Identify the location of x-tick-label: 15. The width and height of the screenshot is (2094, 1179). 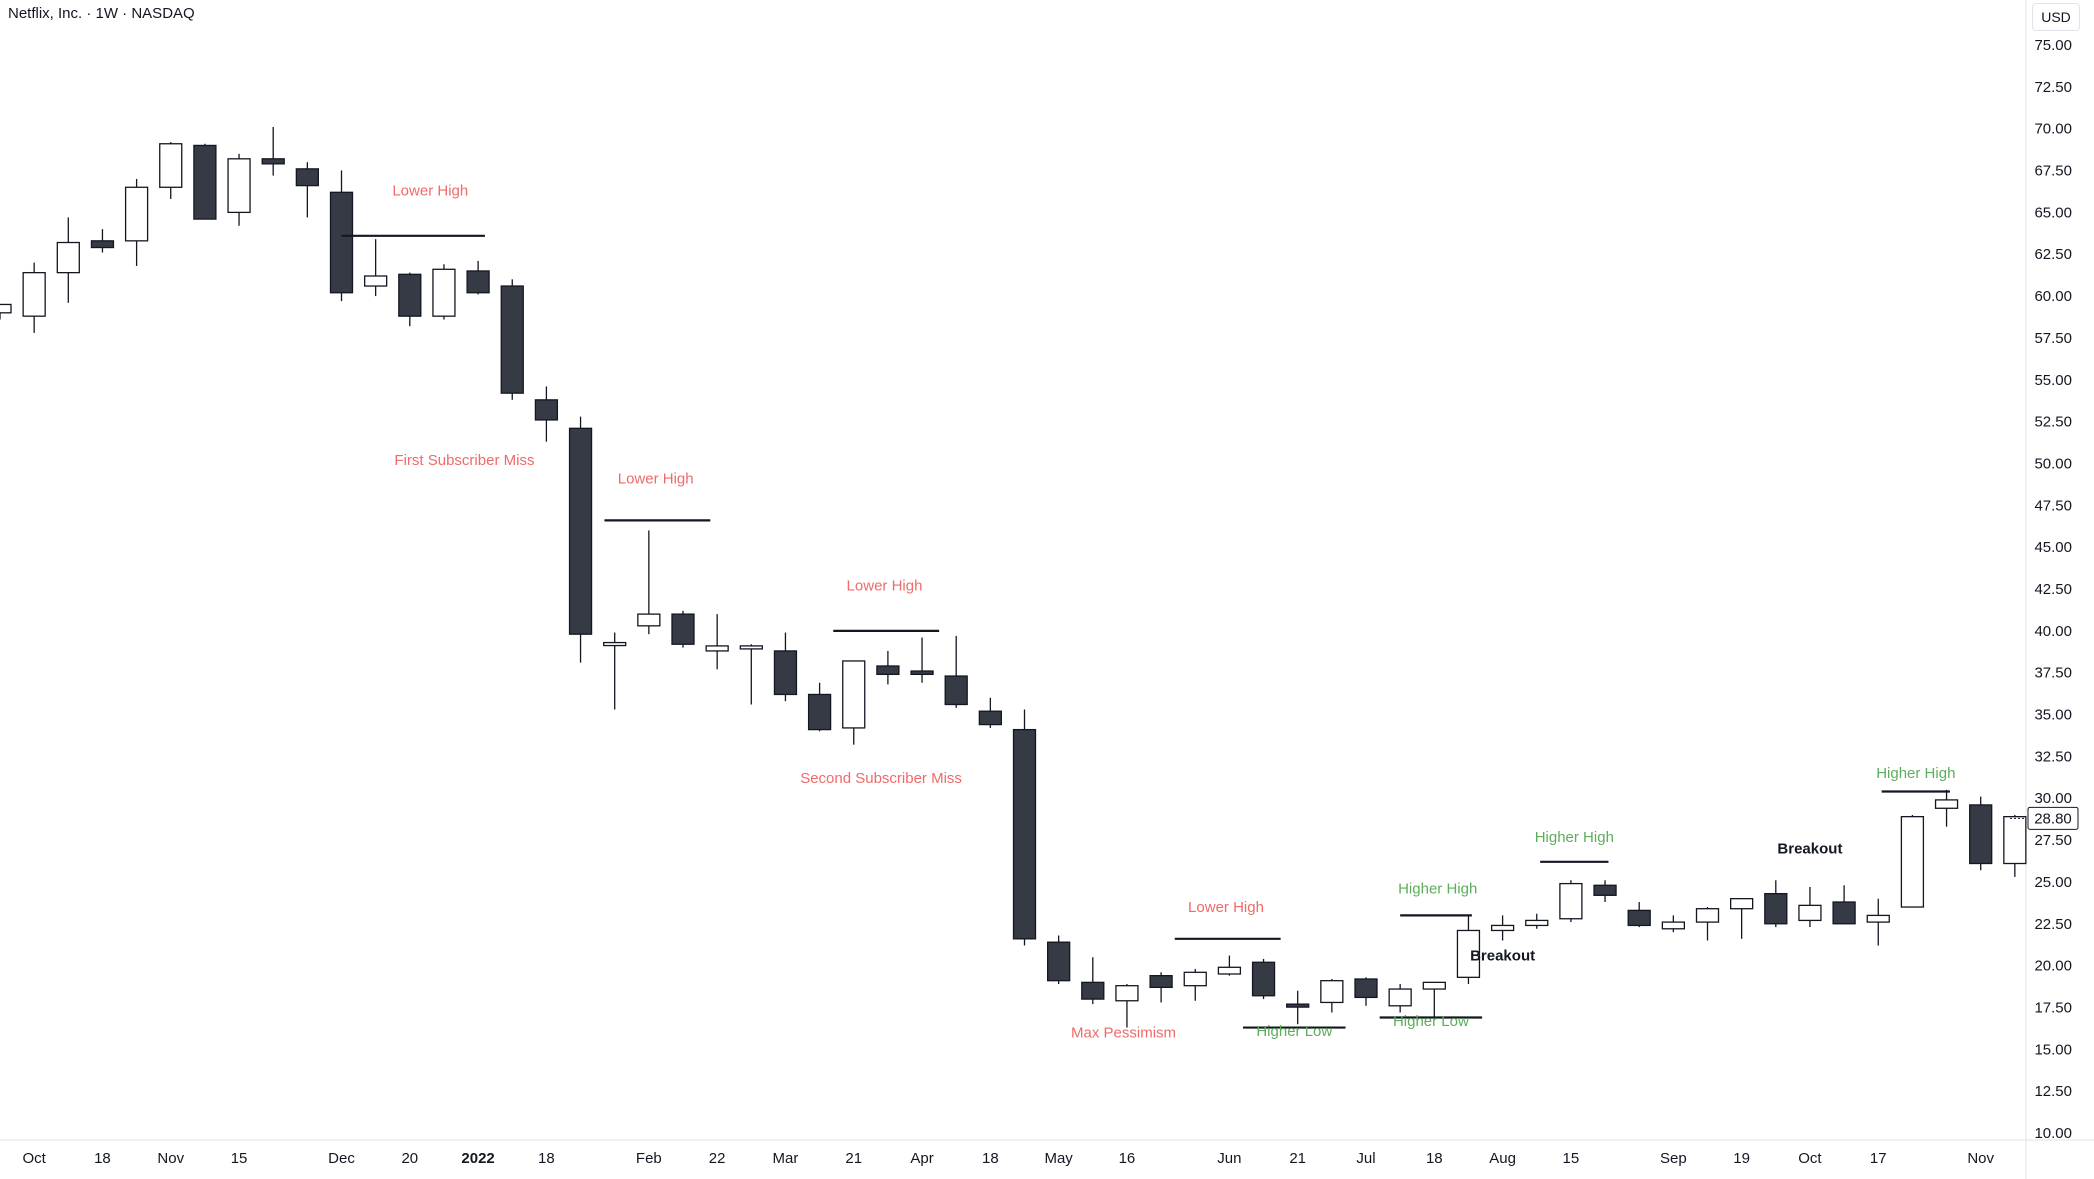
(239, 1158).